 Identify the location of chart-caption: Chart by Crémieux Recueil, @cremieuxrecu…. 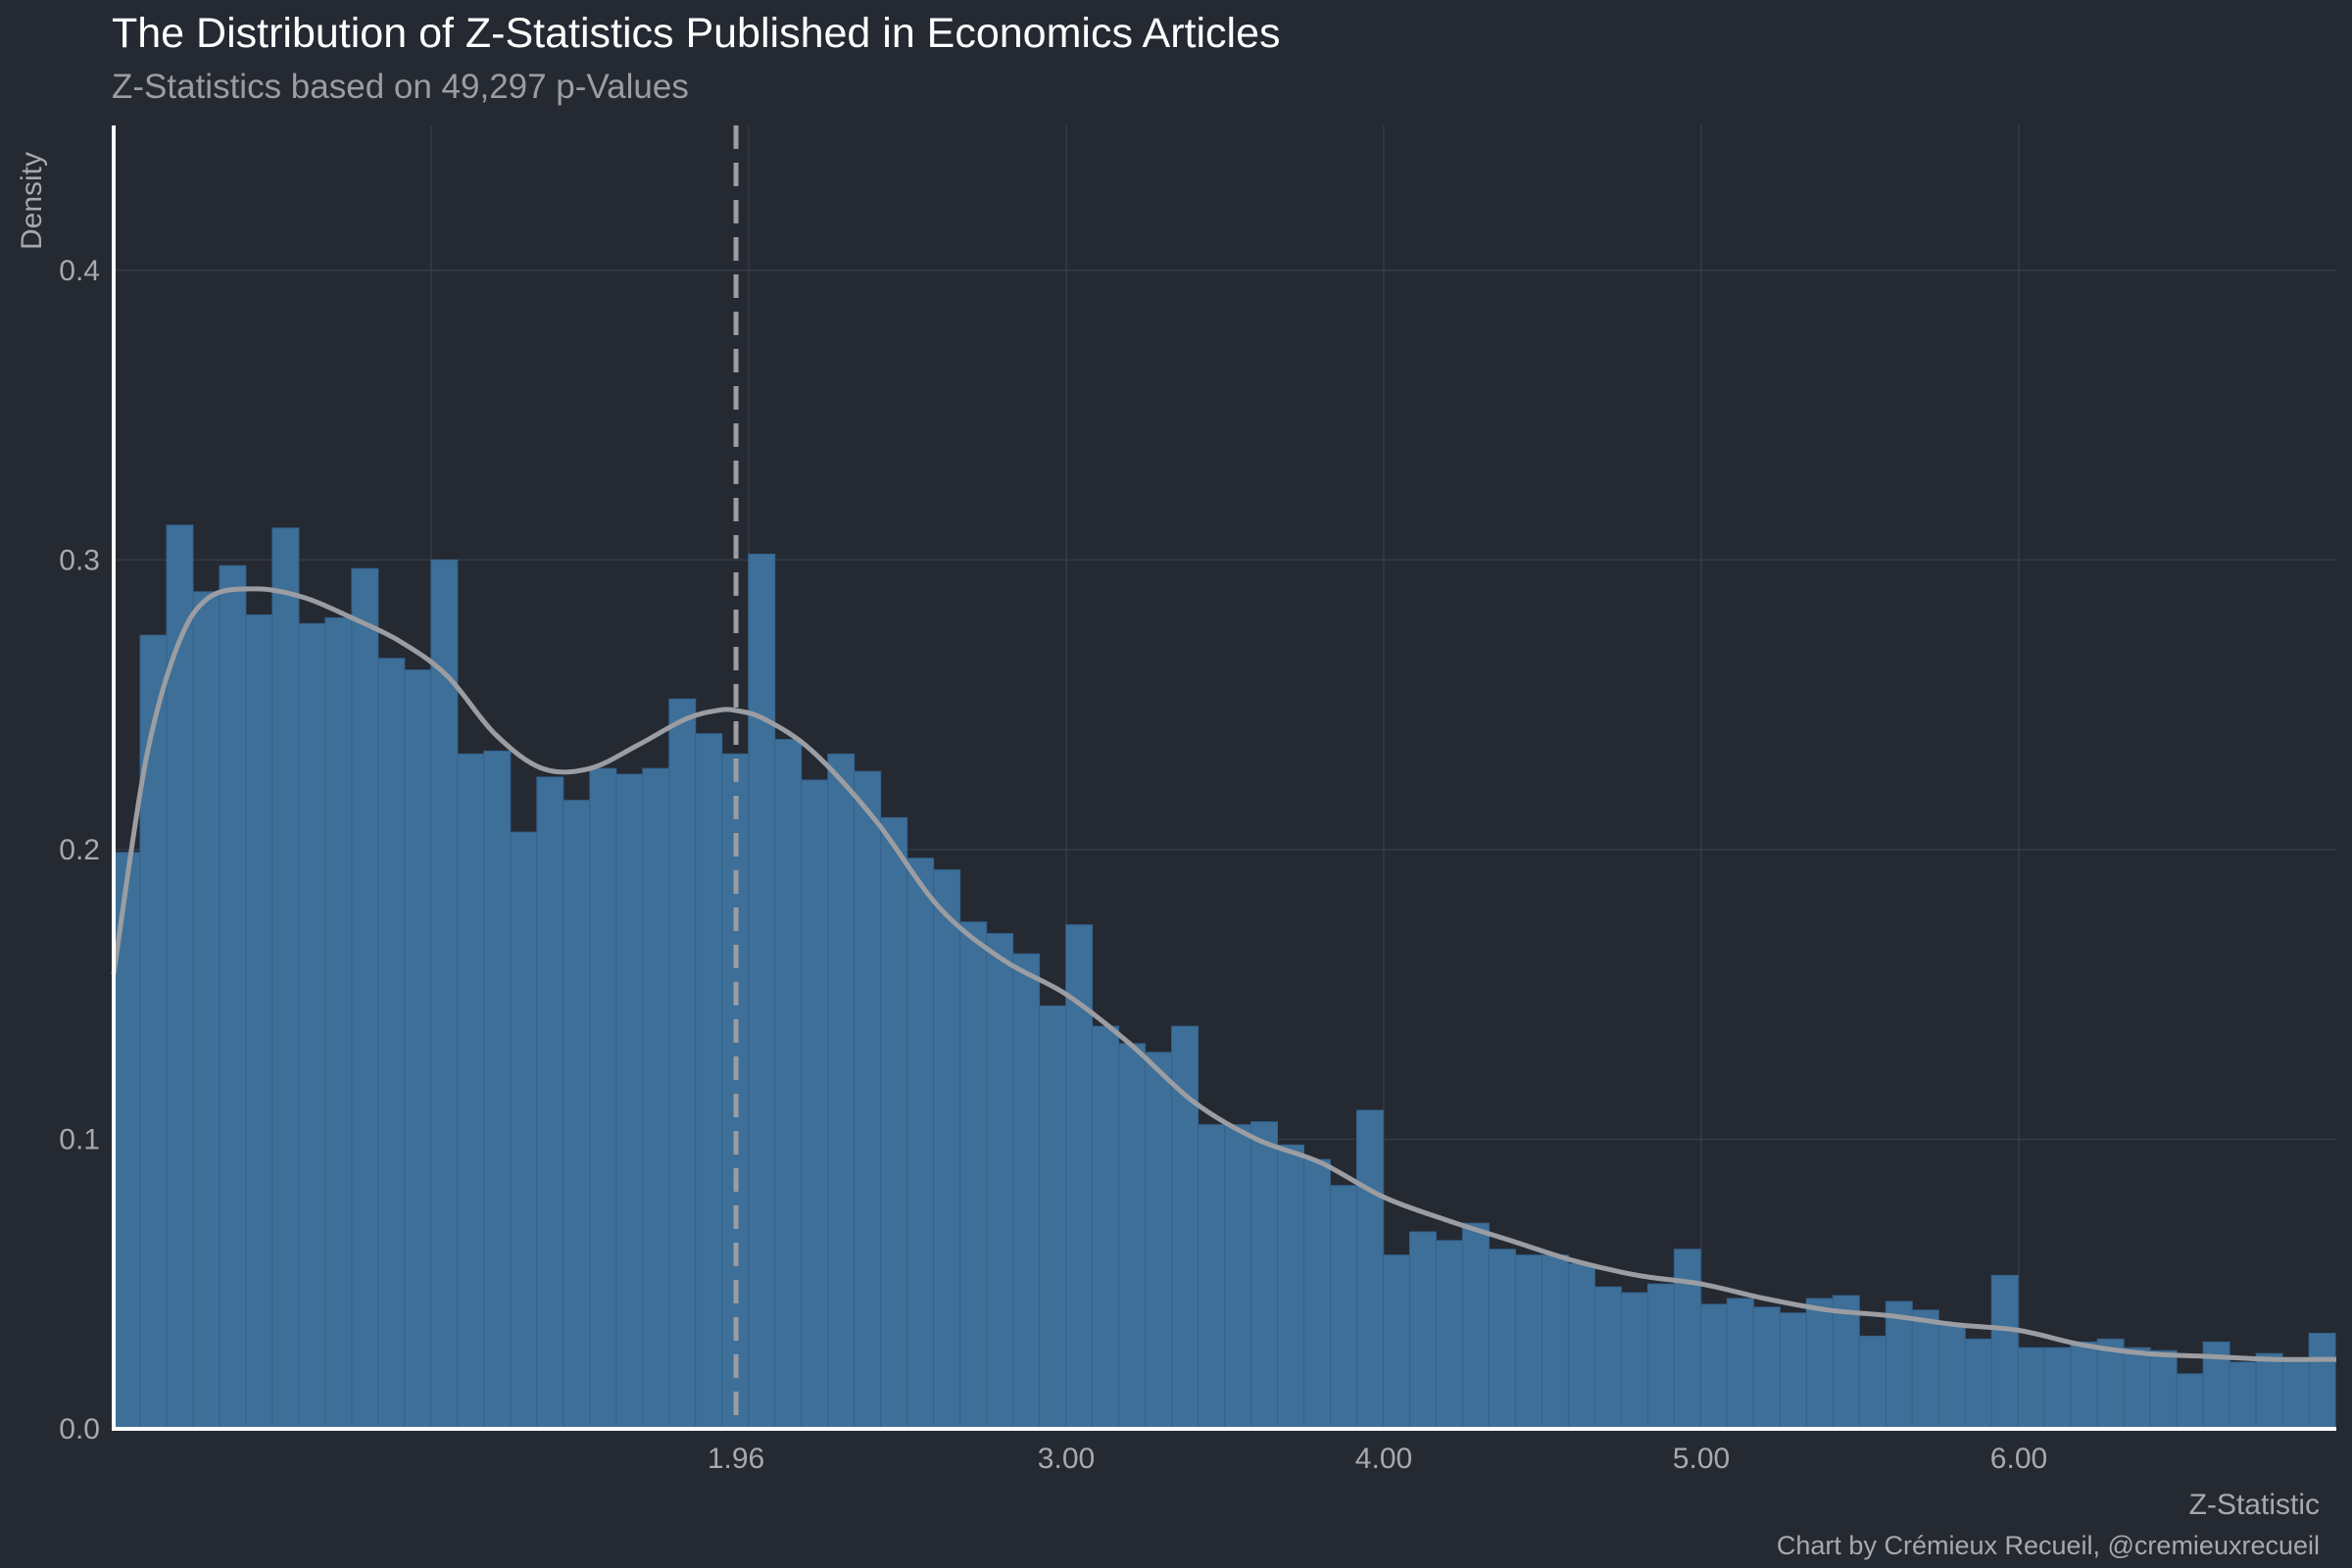
(2048, 1545).